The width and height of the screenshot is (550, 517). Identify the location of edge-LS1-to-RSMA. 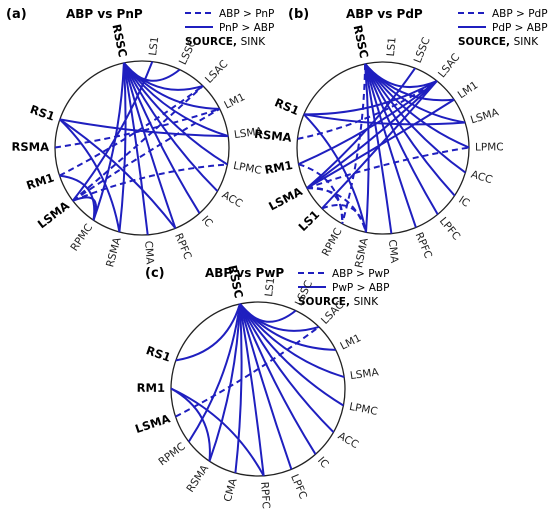
(344, 218).